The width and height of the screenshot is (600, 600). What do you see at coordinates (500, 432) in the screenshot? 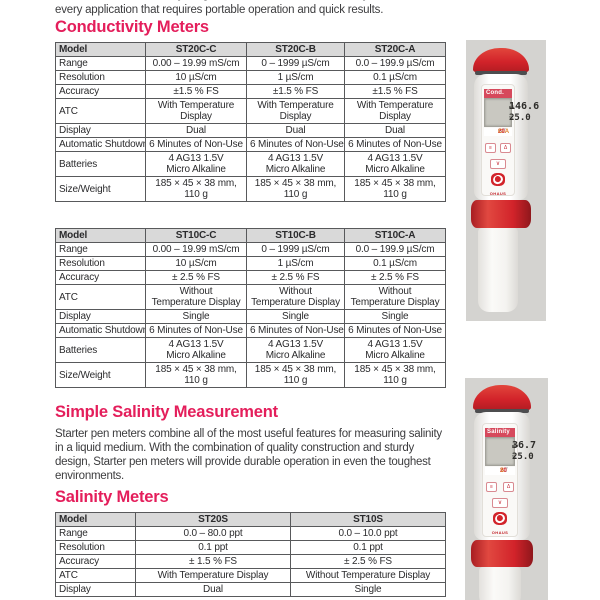
I see `meter-mode-label: Salinity` at bounding box center [500, 432].